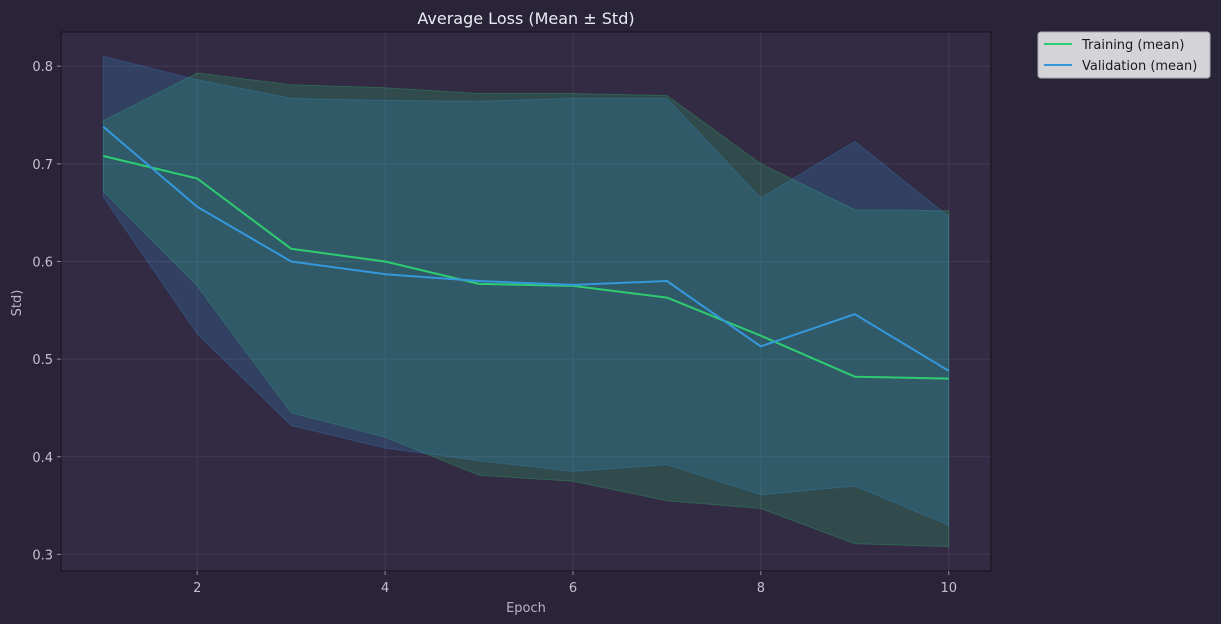 The width and height of the screenshot is (1221, 624). Describe the element at coordinates (761, 588) in the screenshot. I see `x-tick-label: 8` at that location.